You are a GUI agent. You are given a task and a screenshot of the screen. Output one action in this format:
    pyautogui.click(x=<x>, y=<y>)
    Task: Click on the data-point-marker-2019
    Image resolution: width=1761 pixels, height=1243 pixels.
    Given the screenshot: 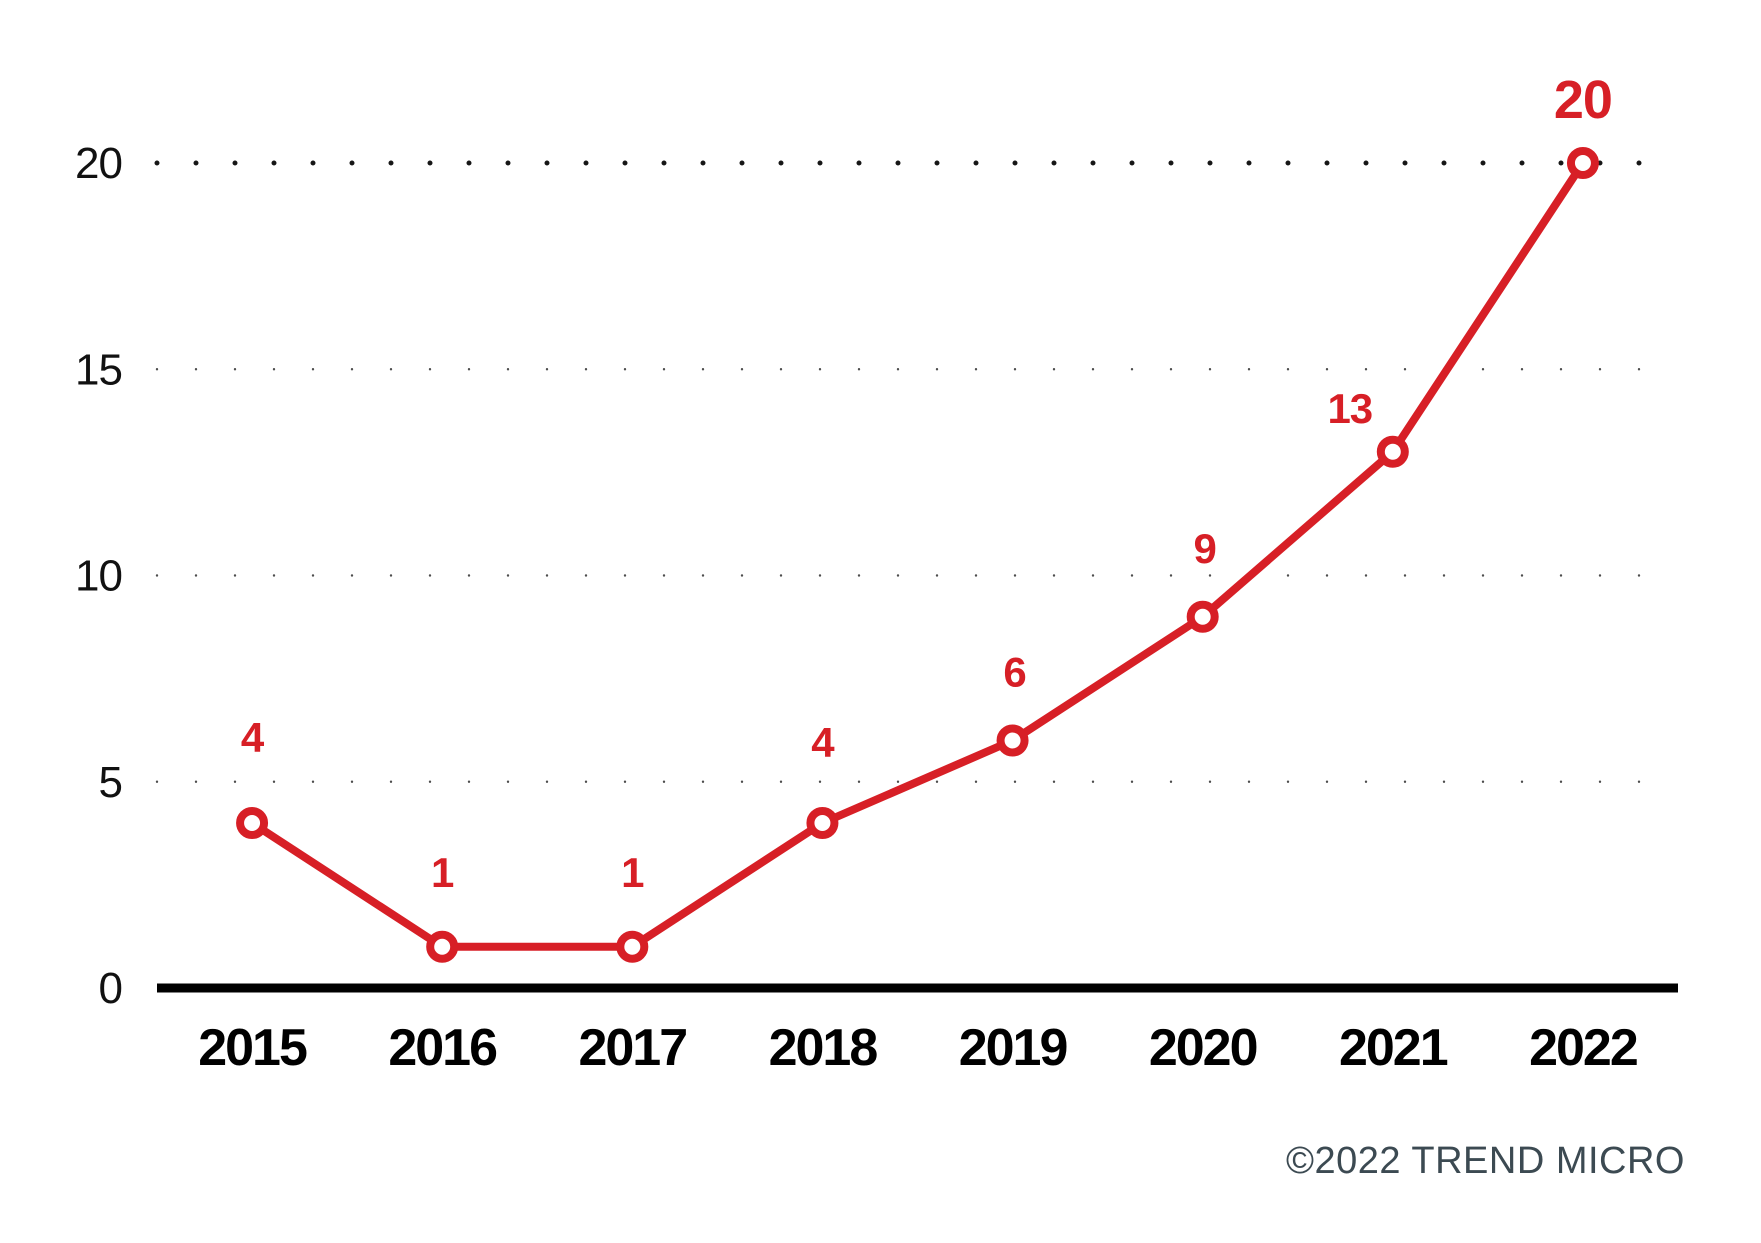 What is the action you would take?
    pyautogui.click(x=1012, y=740)
    